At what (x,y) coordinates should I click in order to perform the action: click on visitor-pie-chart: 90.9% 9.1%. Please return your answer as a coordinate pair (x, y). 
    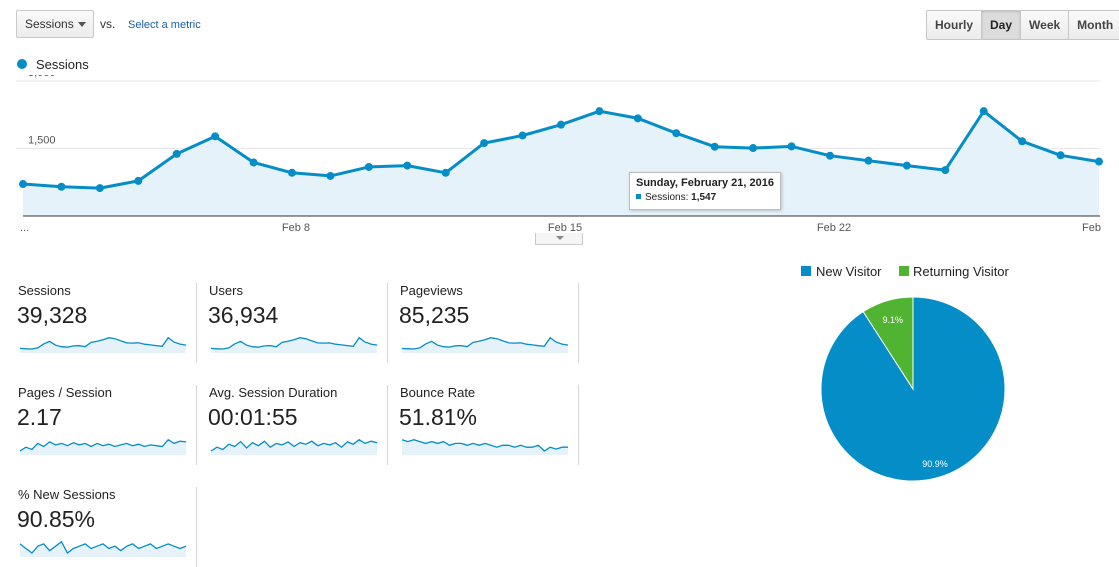
    Looking at the image, I should click on (913, 389).